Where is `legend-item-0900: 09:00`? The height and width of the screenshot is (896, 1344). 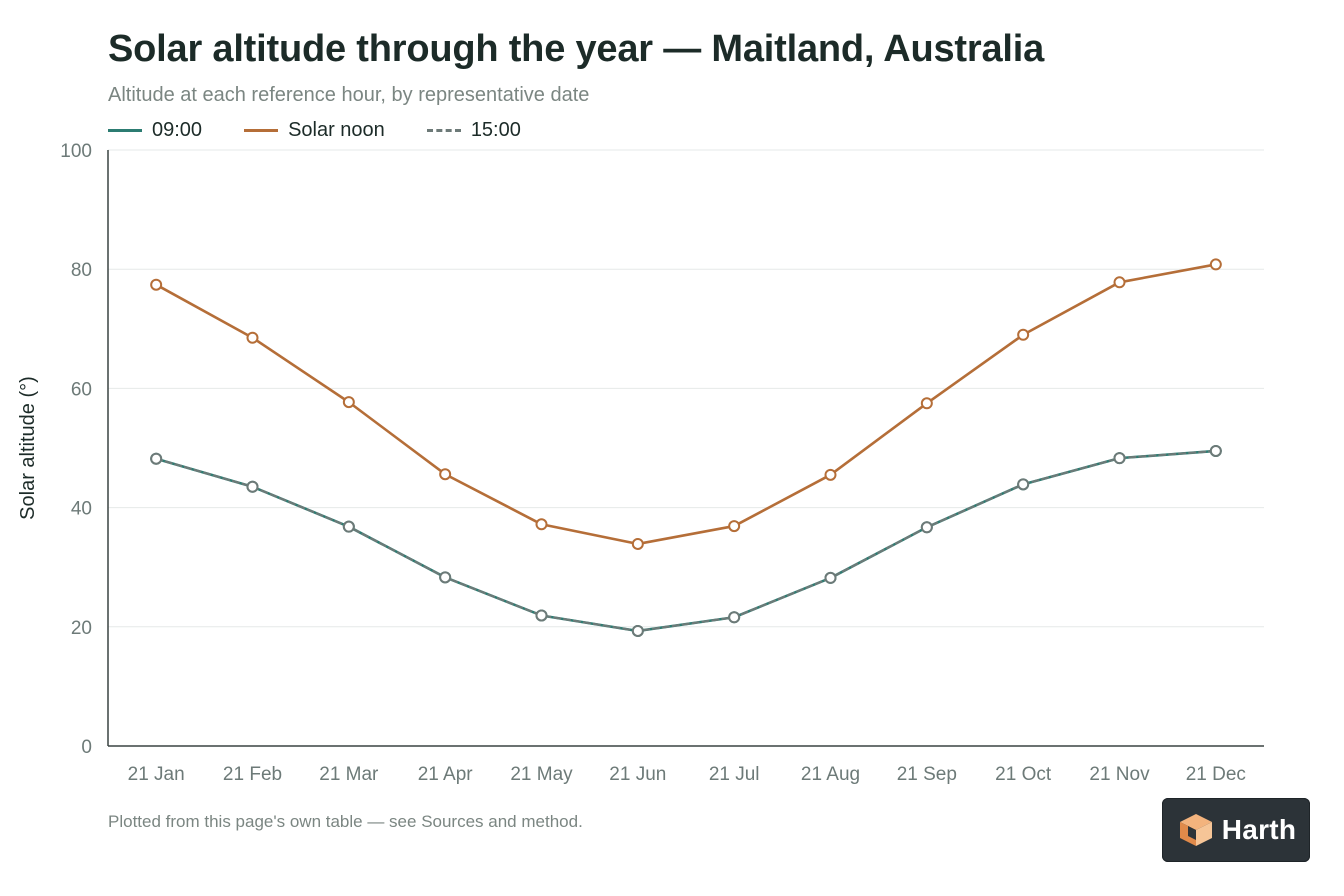 legend-item-0900: 09:00 is located at coordinates (155, 130).